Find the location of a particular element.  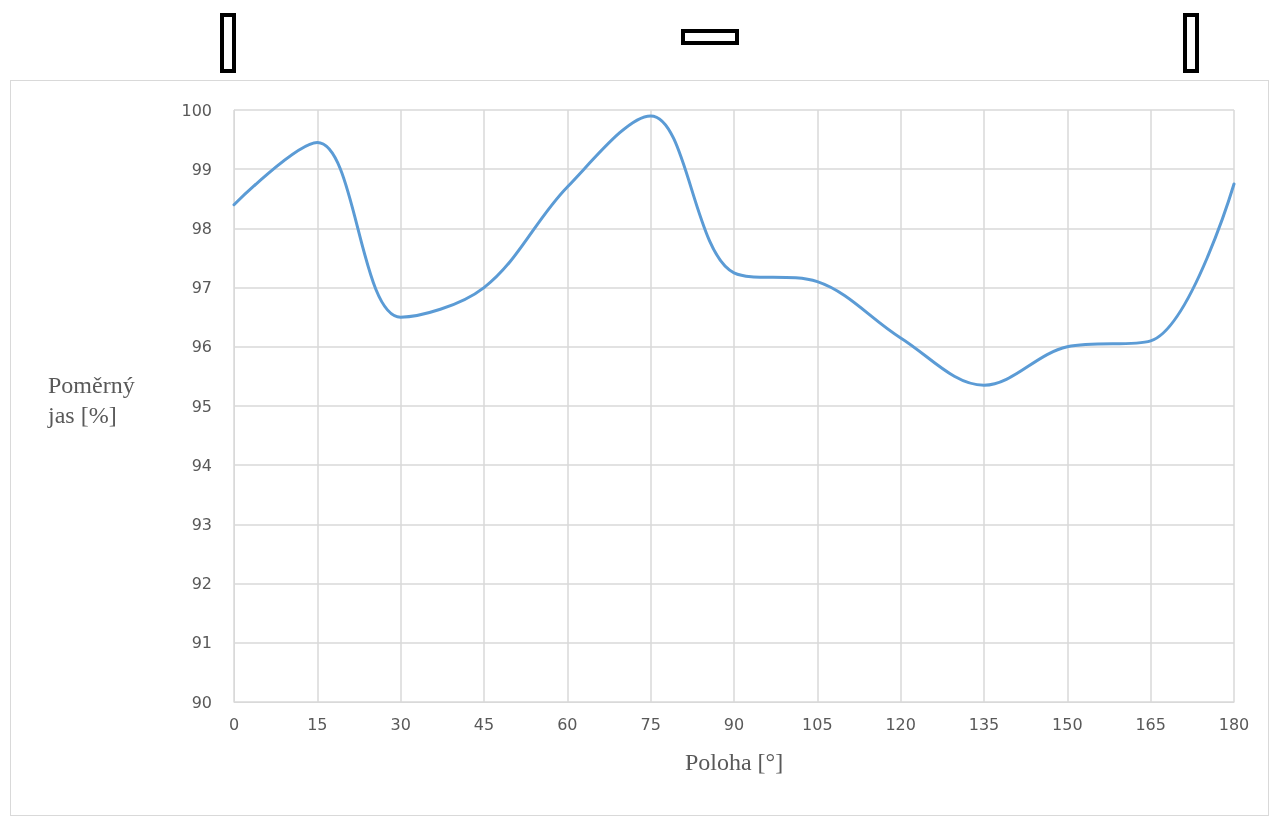

x-tick-label: 120 is located at coordinates (900, 724).